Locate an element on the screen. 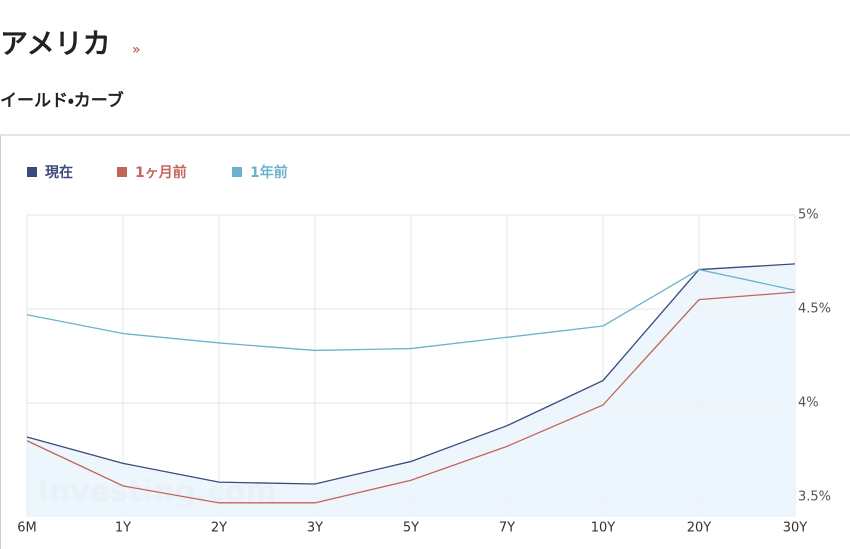 The width and height of the screenshot is (850, 549). x-tick-label: 3Y is located at coordinates (315, 528).